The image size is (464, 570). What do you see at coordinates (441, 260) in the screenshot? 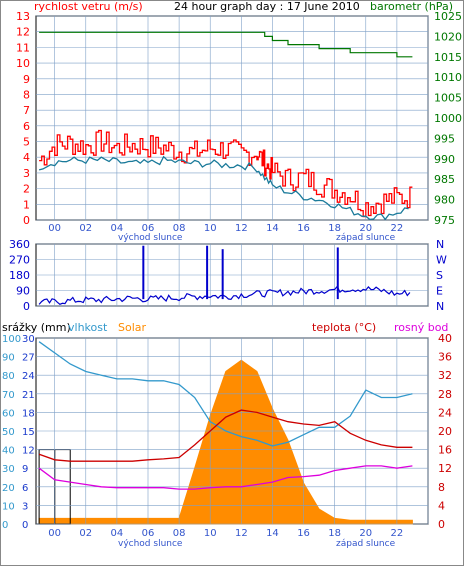
I see `compass-label: W` at bounding box center [441, 260].